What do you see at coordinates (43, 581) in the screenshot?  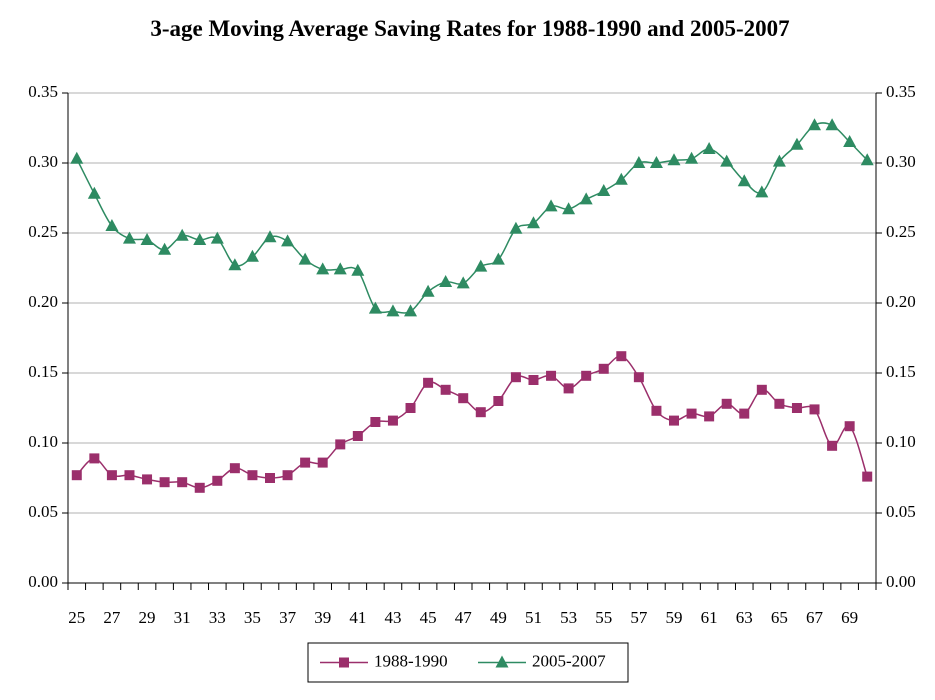 I see `y-tick-label: 0.00` at bounding box center [43, 581].